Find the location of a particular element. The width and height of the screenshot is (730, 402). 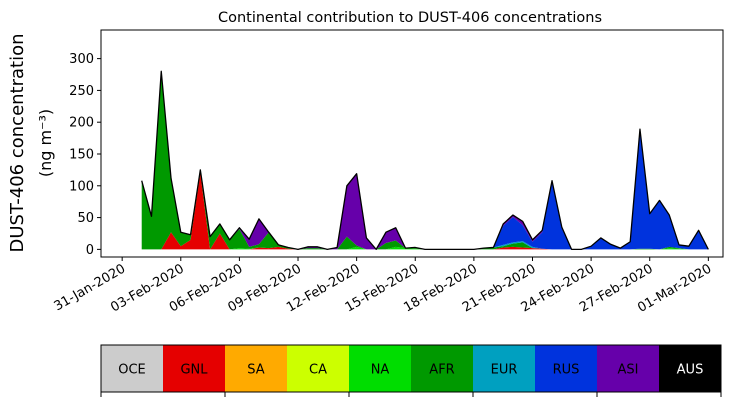

y-axis-units: (ng m⁻³) is located at coordinates (45, 143).